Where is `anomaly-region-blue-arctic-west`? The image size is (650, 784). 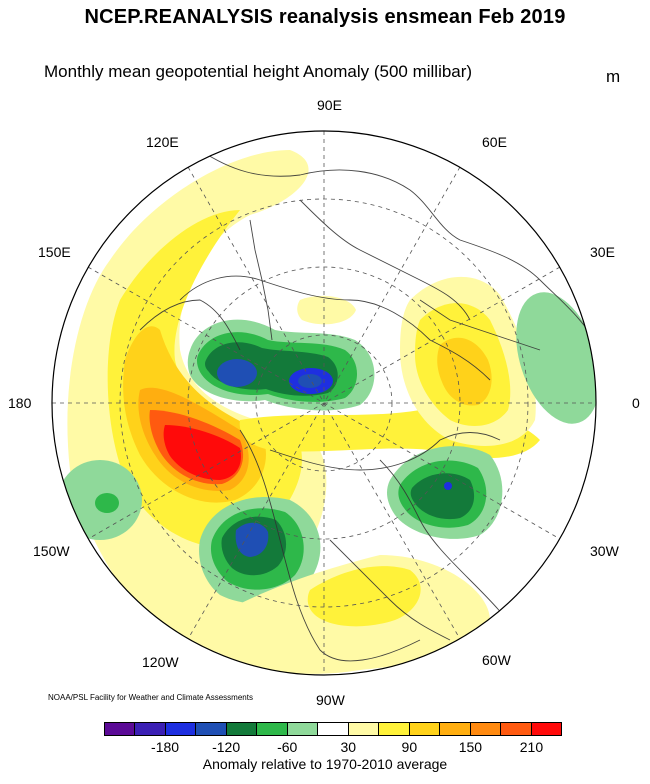 anomaly-region-blue-arctic-west is located at coordinates (237, 373).